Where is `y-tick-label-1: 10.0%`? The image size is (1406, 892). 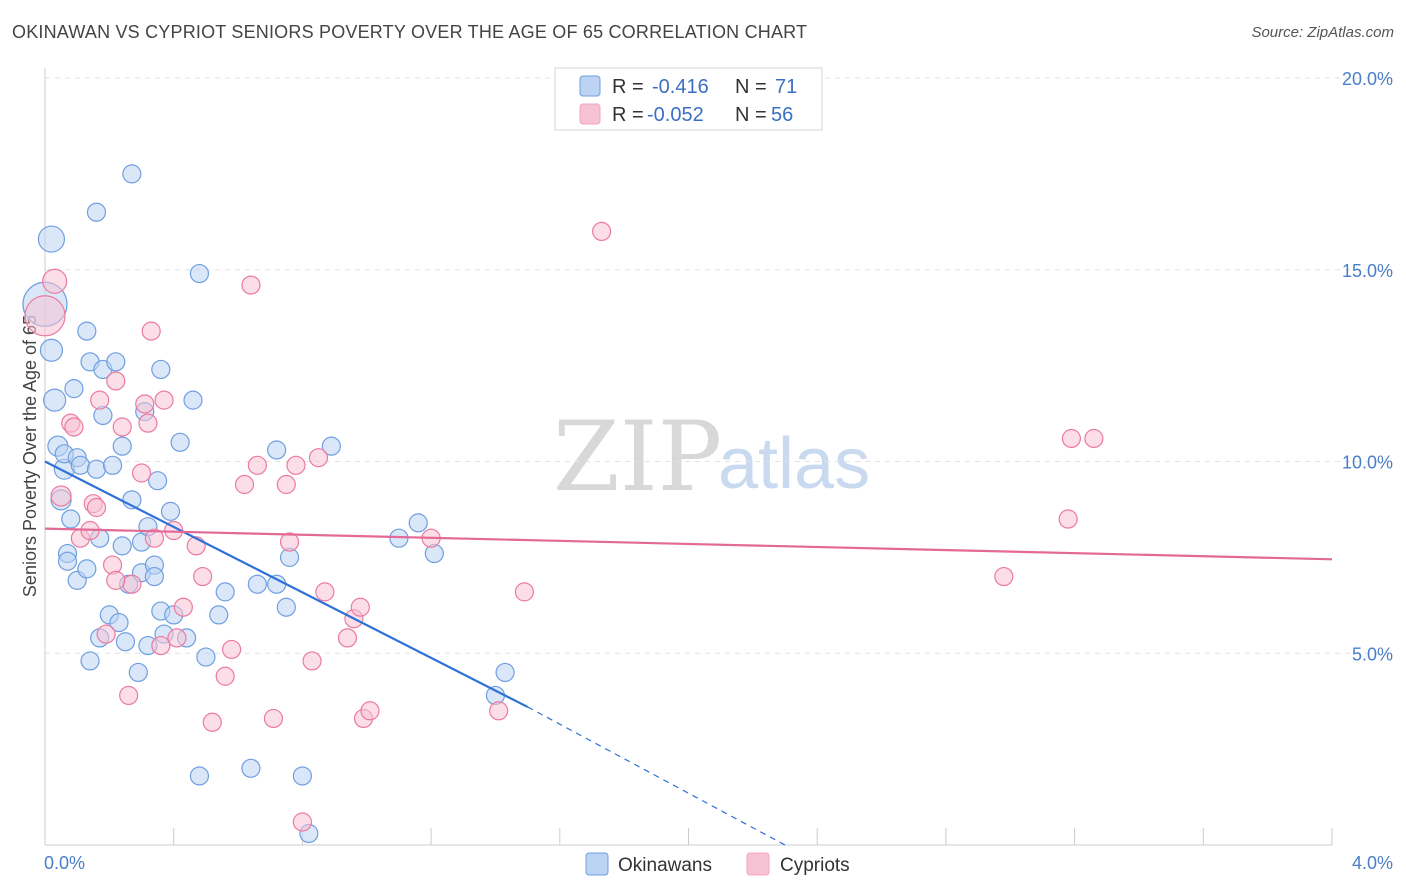 y-tick-label-1: 10.0% is located at coordinates (1367, 463).